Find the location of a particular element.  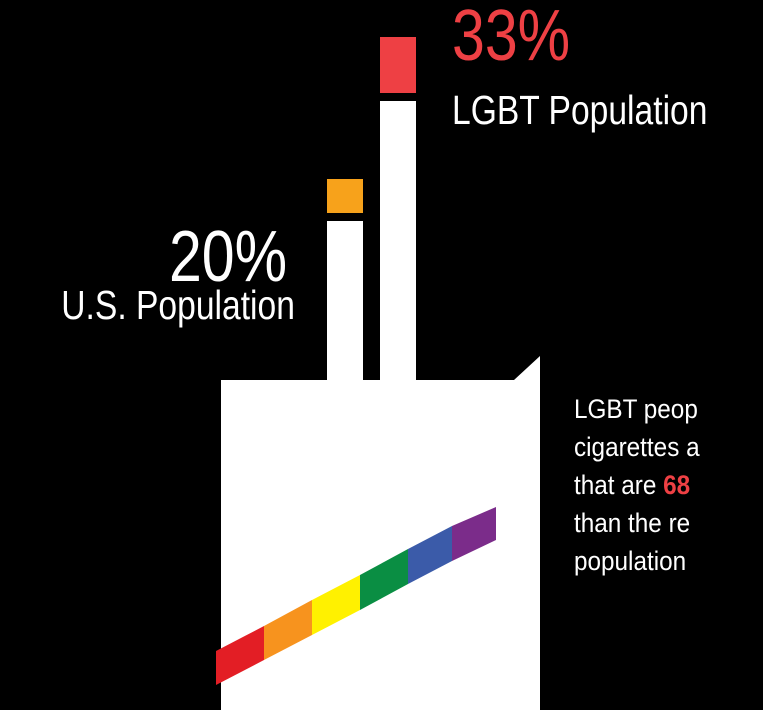

us-category-label: U.S. Population is located at coordinates (178, 305).